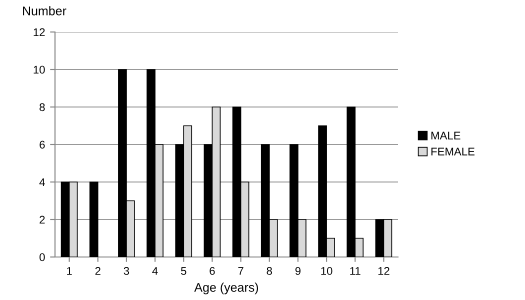 The width and height of the screenshot is (525, 300). What do you see at coordinates (97, 271) in the screenshot?
I see `x-tick-label: 2` at bounding box center [97, 271].